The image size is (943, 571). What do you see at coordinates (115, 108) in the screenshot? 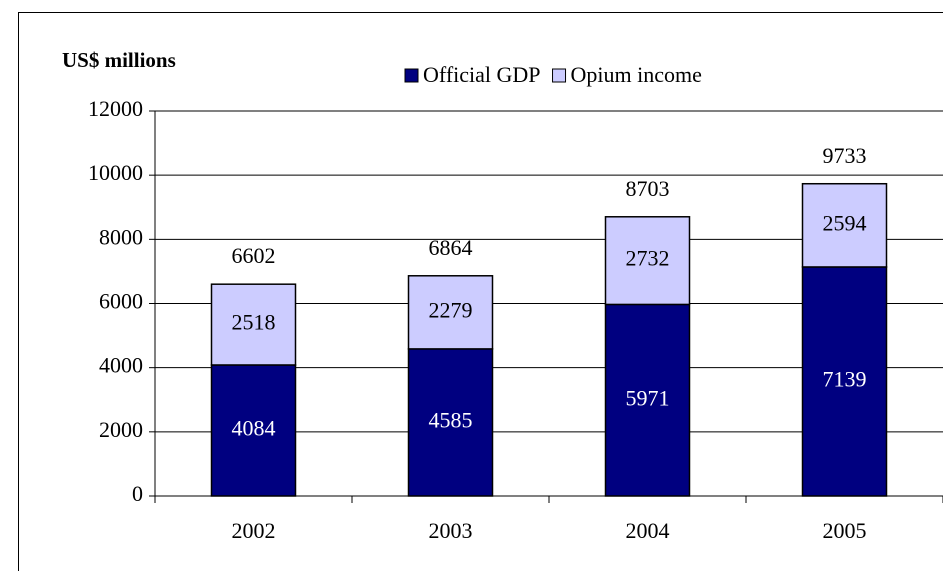
I see `y-tick-label: 12000` at bounding box center [115, 108].